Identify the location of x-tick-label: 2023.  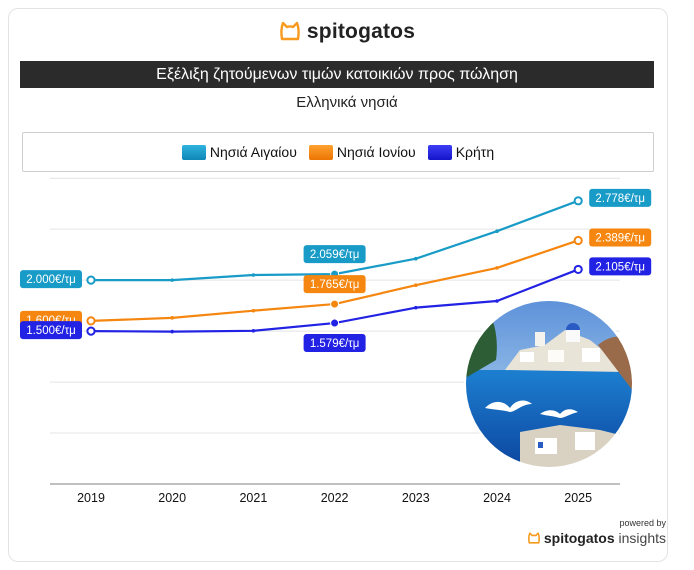
(416, 498).